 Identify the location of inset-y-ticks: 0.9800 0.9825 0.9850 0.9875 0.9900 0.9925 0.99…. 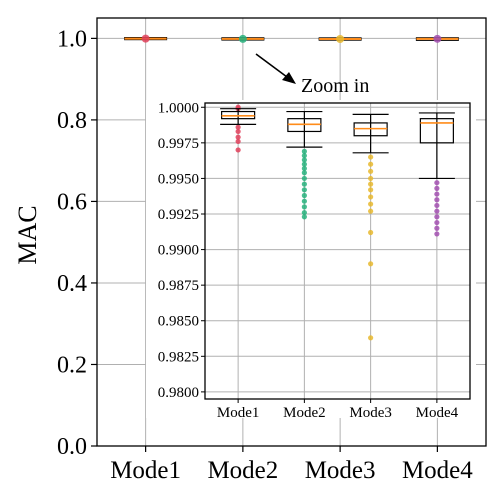
(181, 250).